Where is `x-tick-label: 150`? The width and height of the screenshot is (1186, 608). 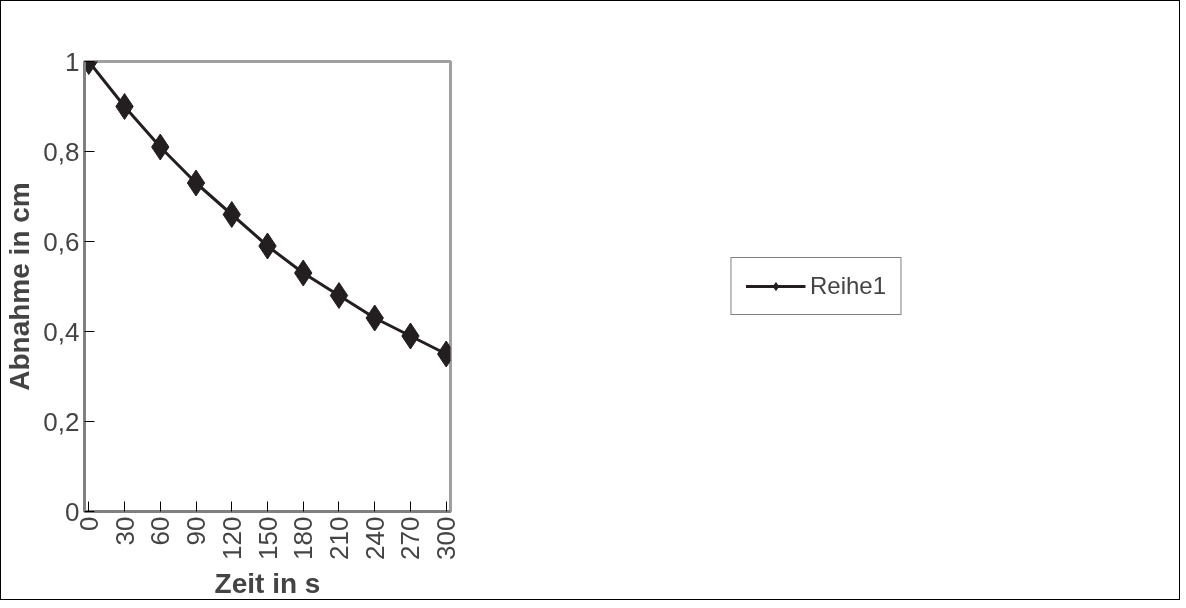
x-tick-label: 150 is located at coordinates (267, 538).